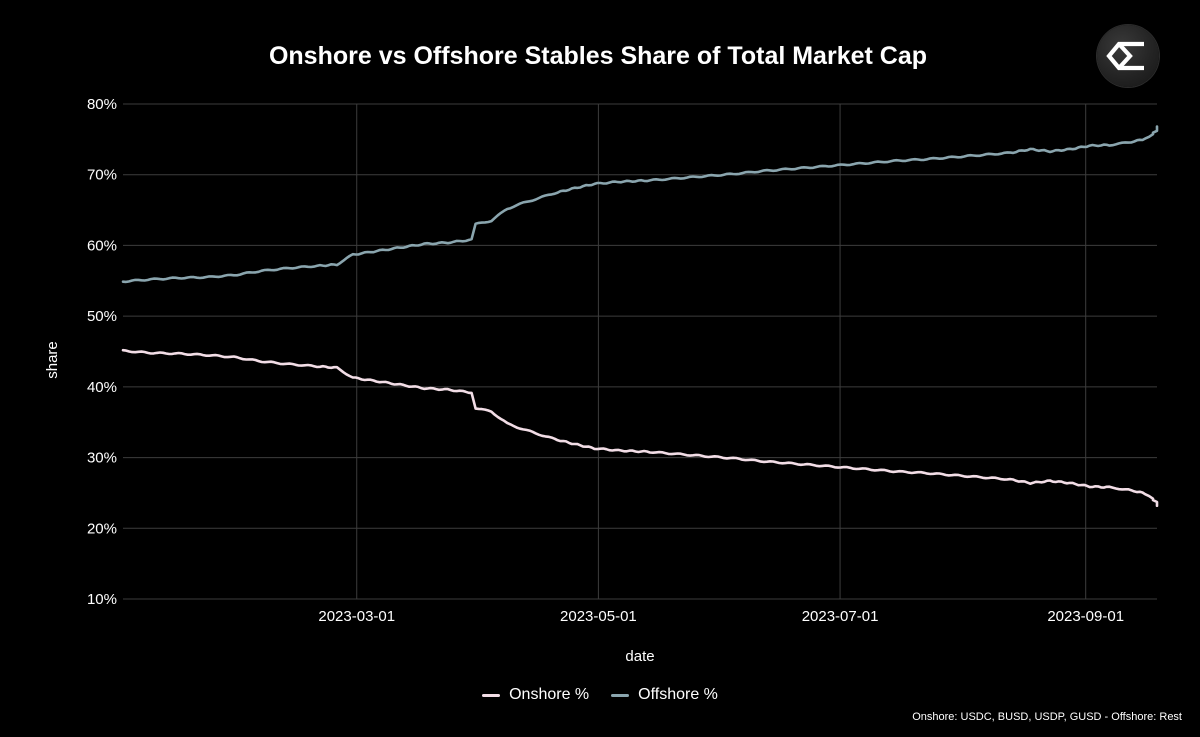  Describe the element at coordinates (549, 694) in the screenshot. I see `legend-label-onshore: Onshore %` at that location.